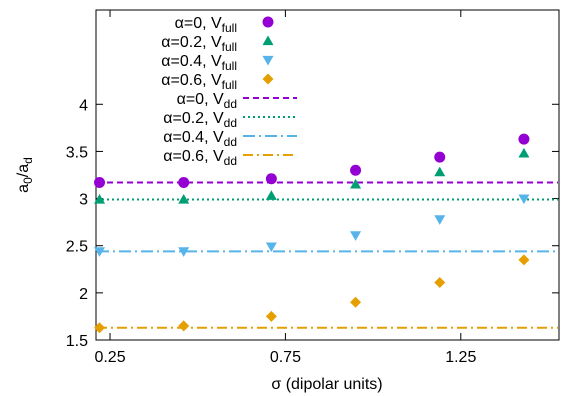  Describe the element at coordinates (200, 139) in the screenshot. I see `legend-label-6: α=0.4, Vdd` at that location.